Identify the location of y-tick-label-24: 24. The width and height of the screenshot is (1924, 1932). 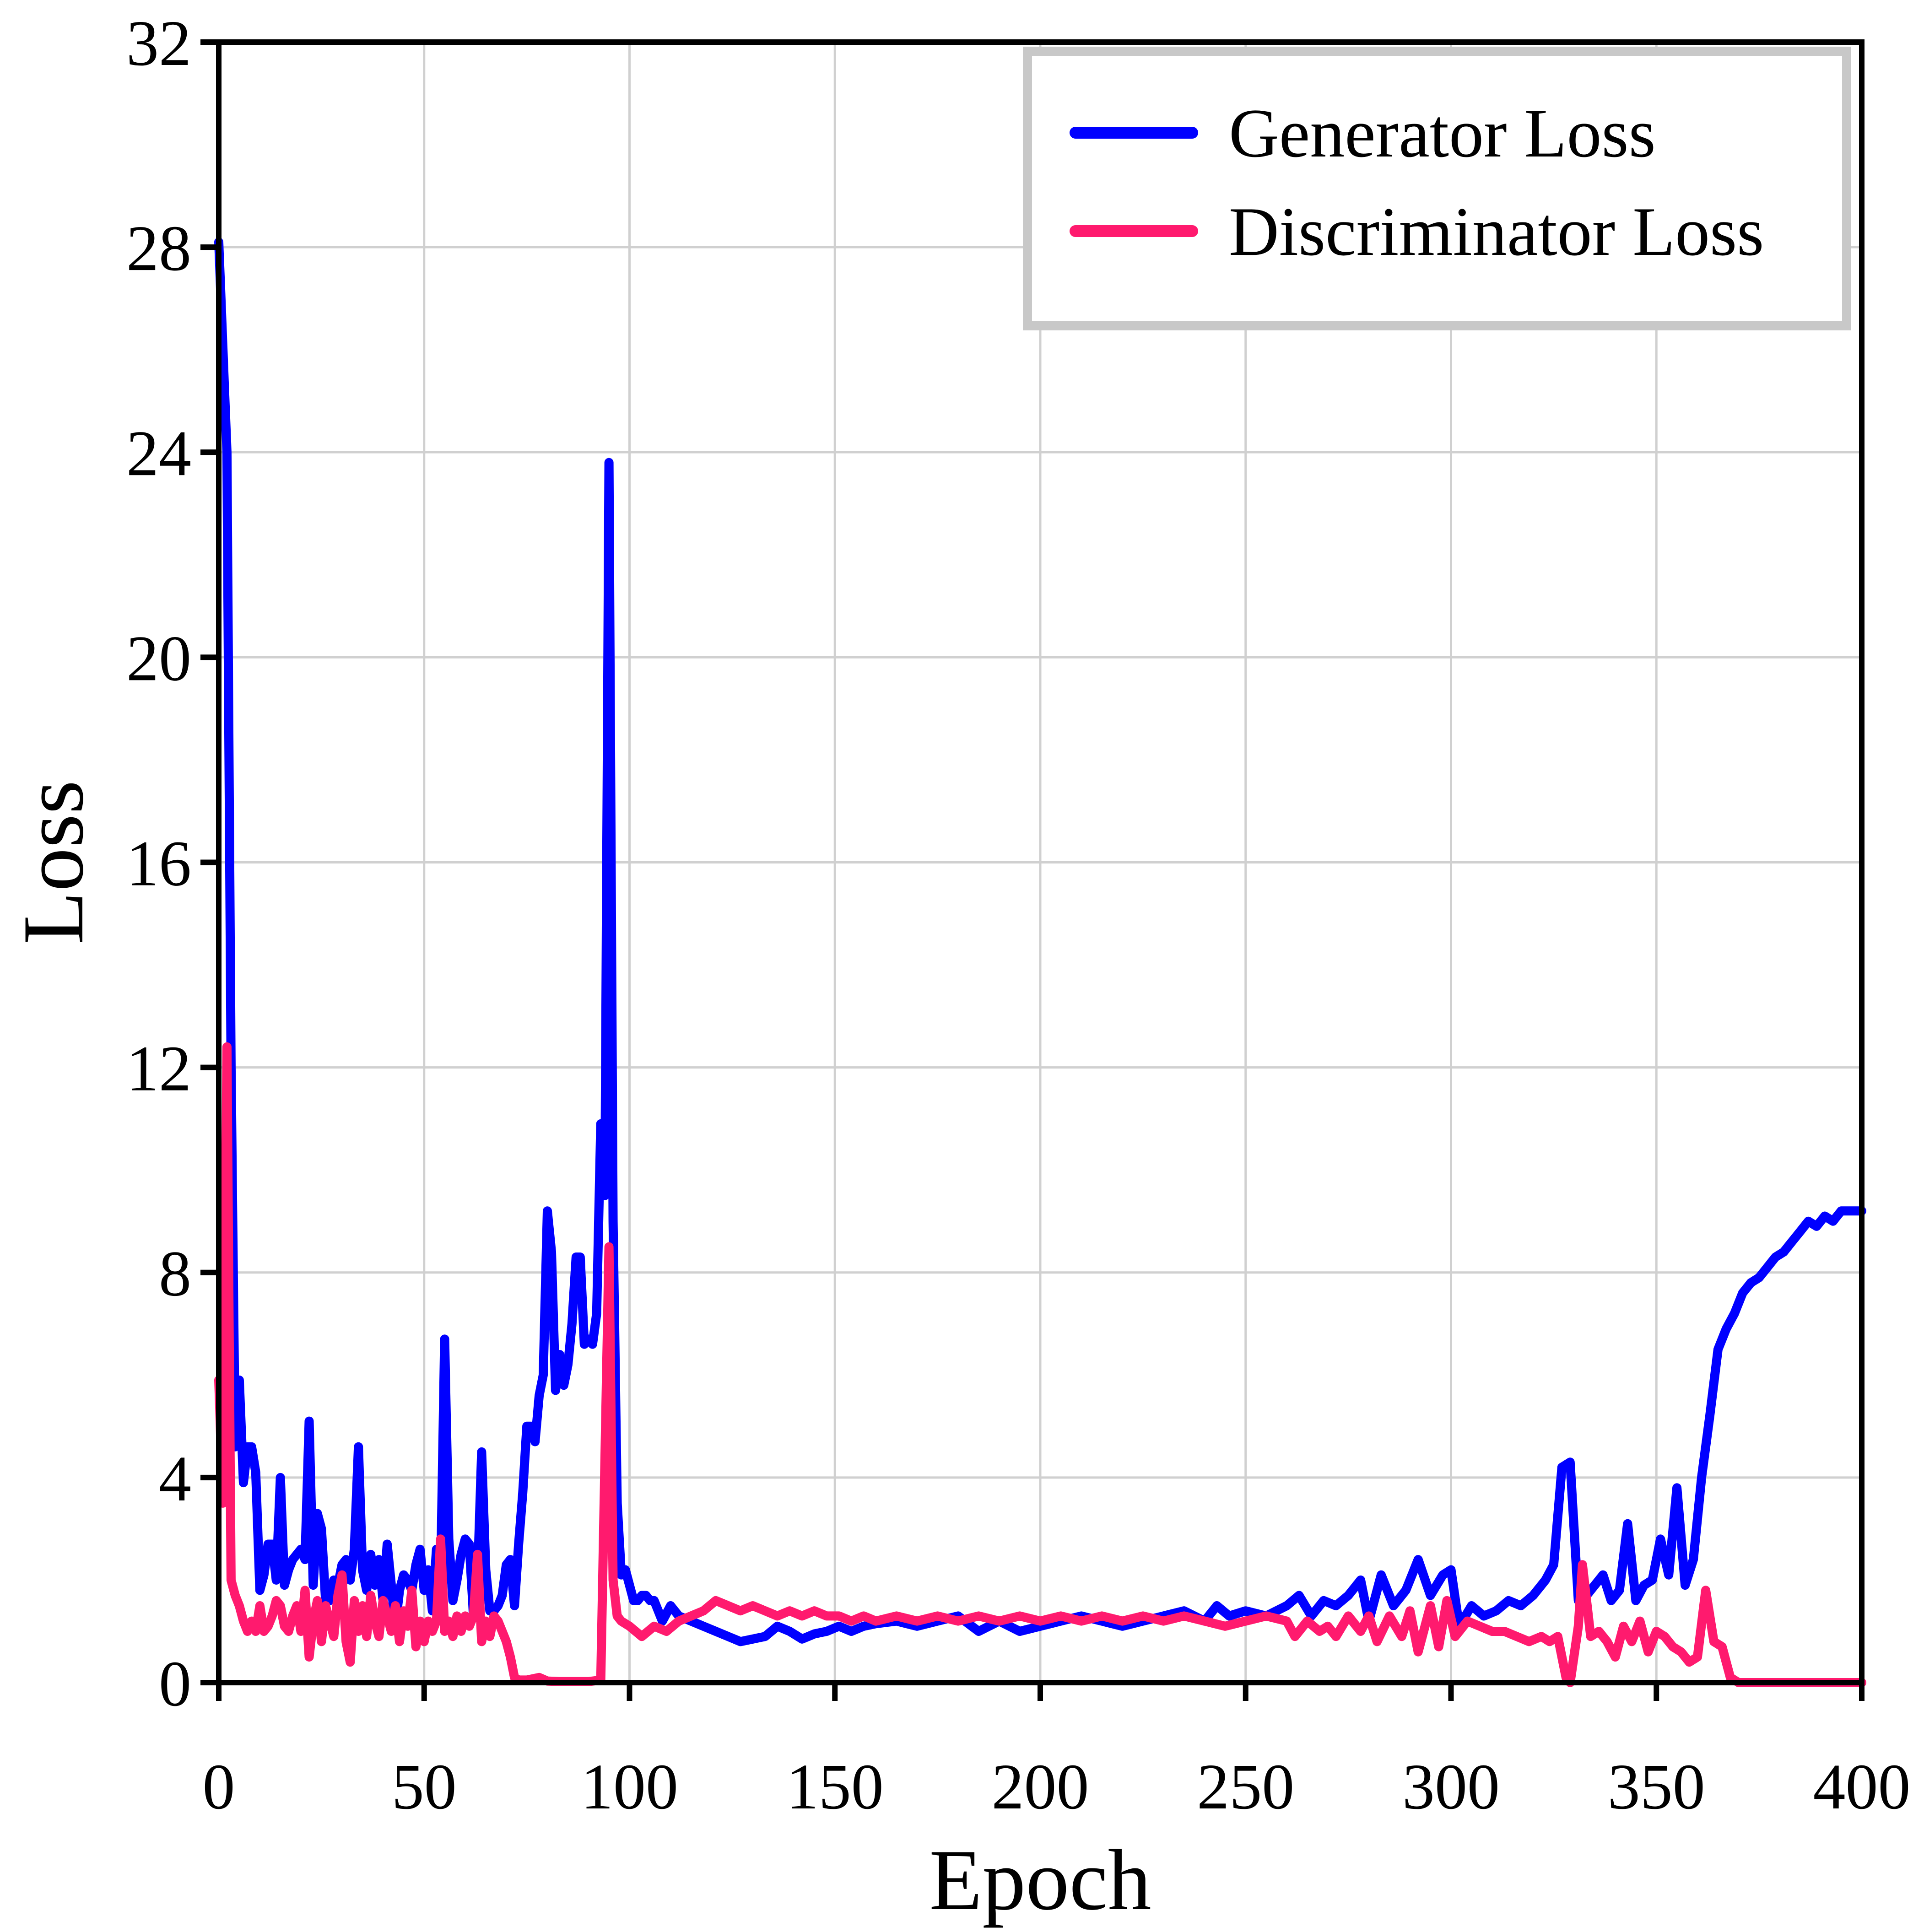
(158, 453).